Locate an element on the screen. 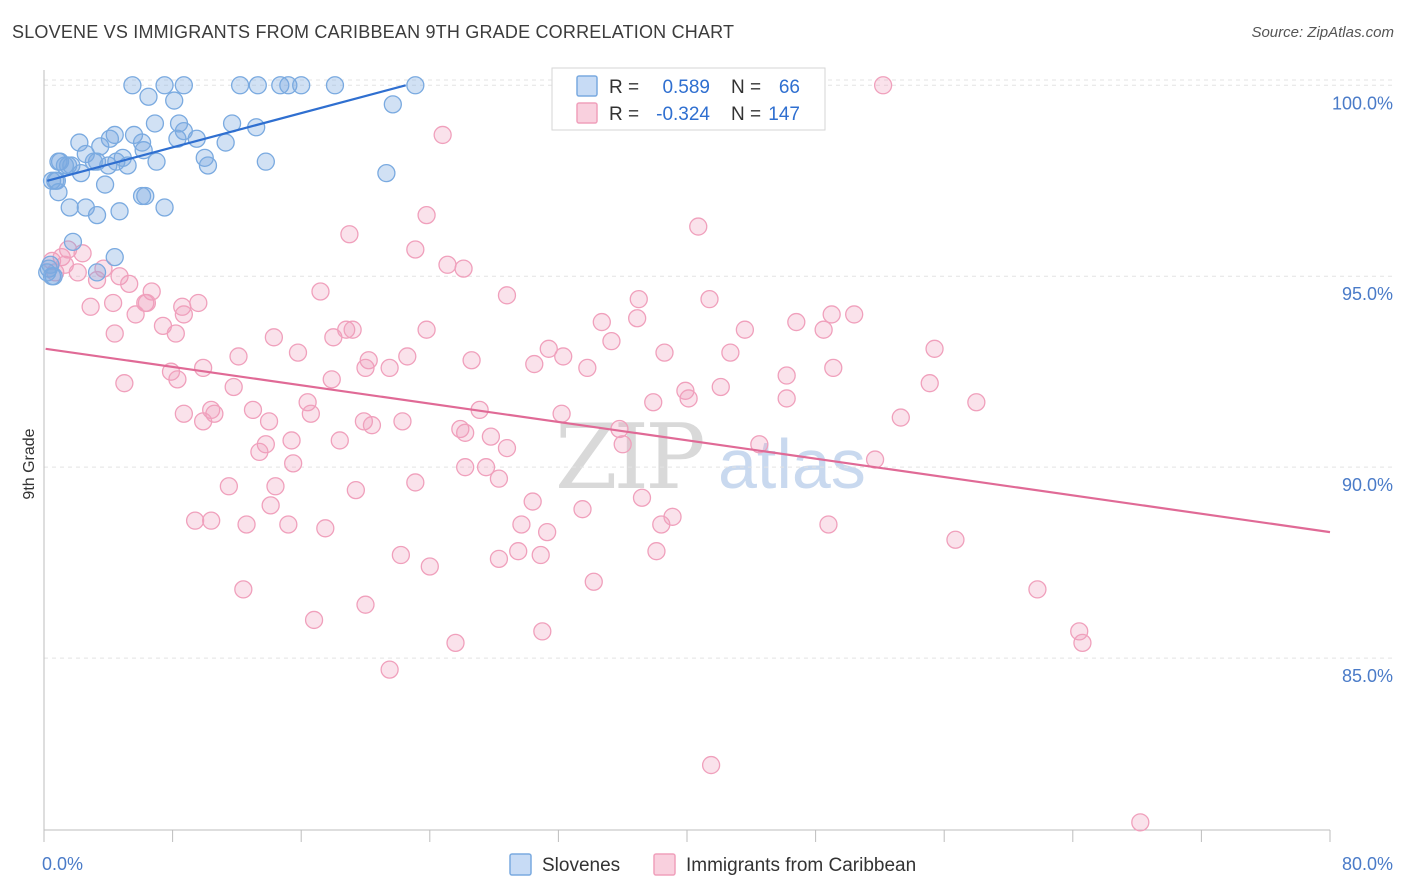 This screenshot has width=1406, height=892. legend-swatch-caribbean is located at coordinates (664, 864).